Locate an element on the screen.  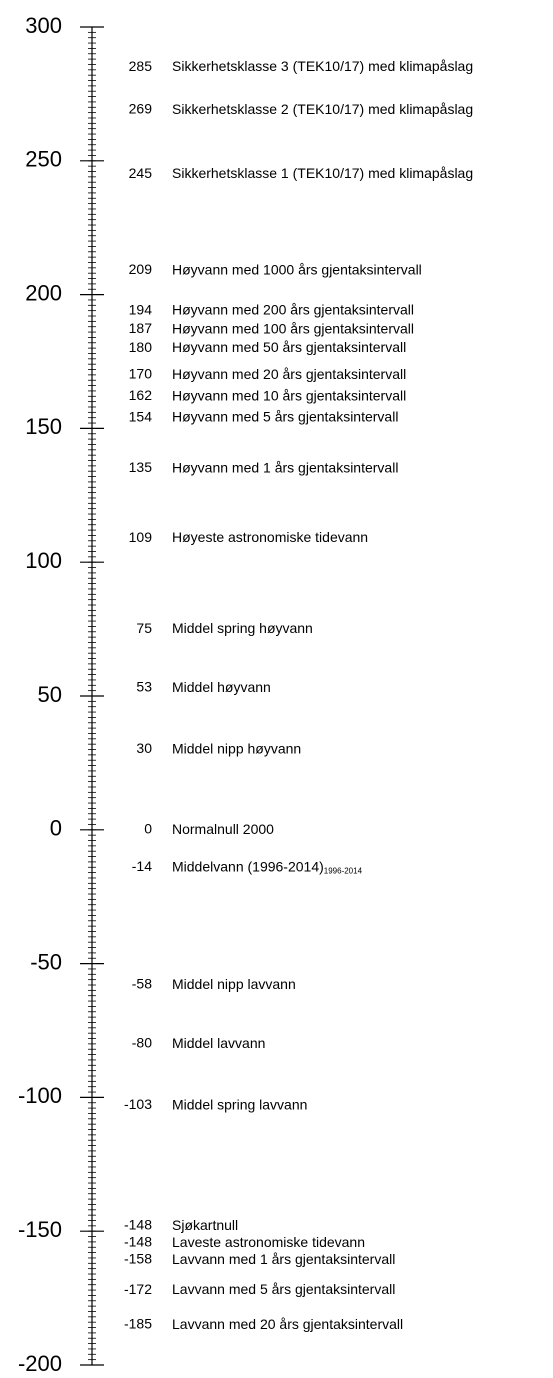
level-text: Laveste astronomiske tidevann is located at coordinates (268, 1242).